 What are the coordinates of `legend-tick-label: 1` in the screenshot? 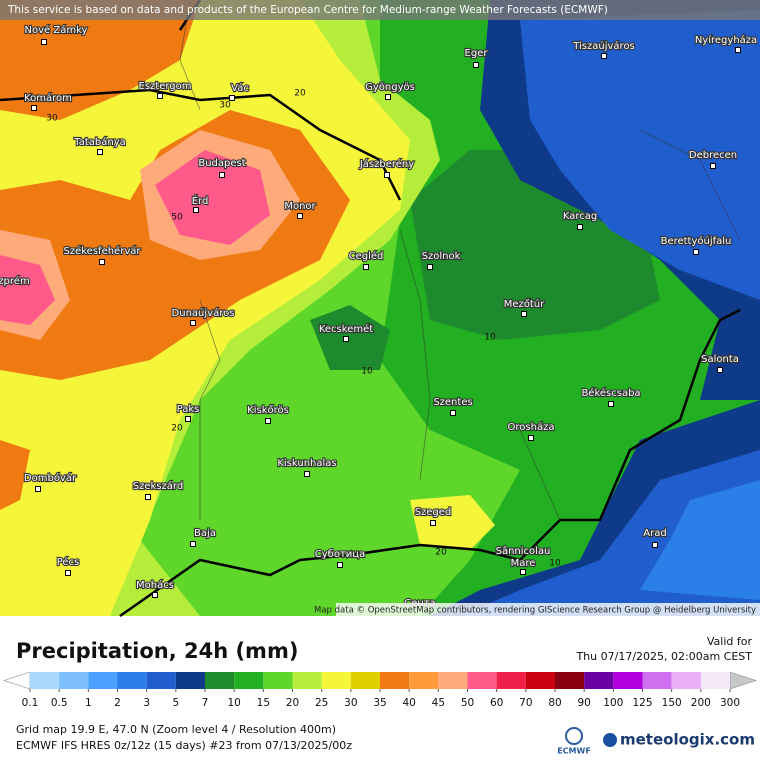 It's located at (88, 703).